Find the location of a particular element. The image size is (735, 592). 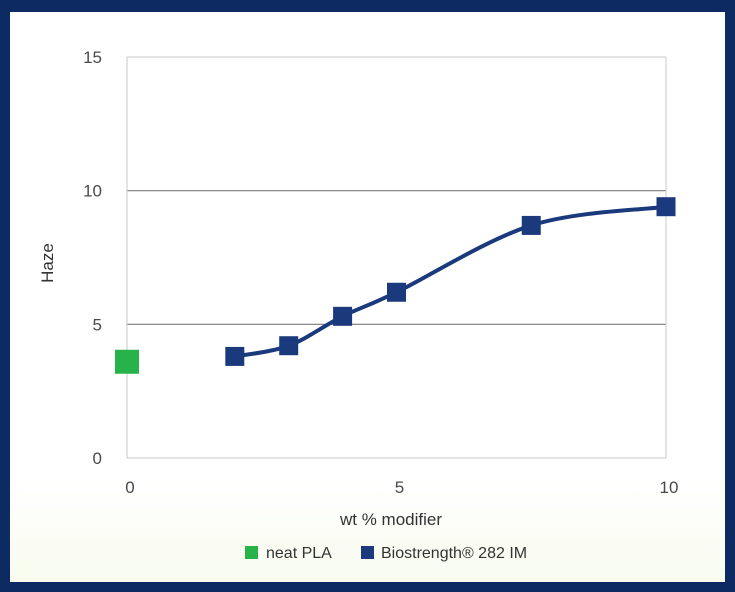

y-tick-label-2: 10 is located at coordinates (92, 191).